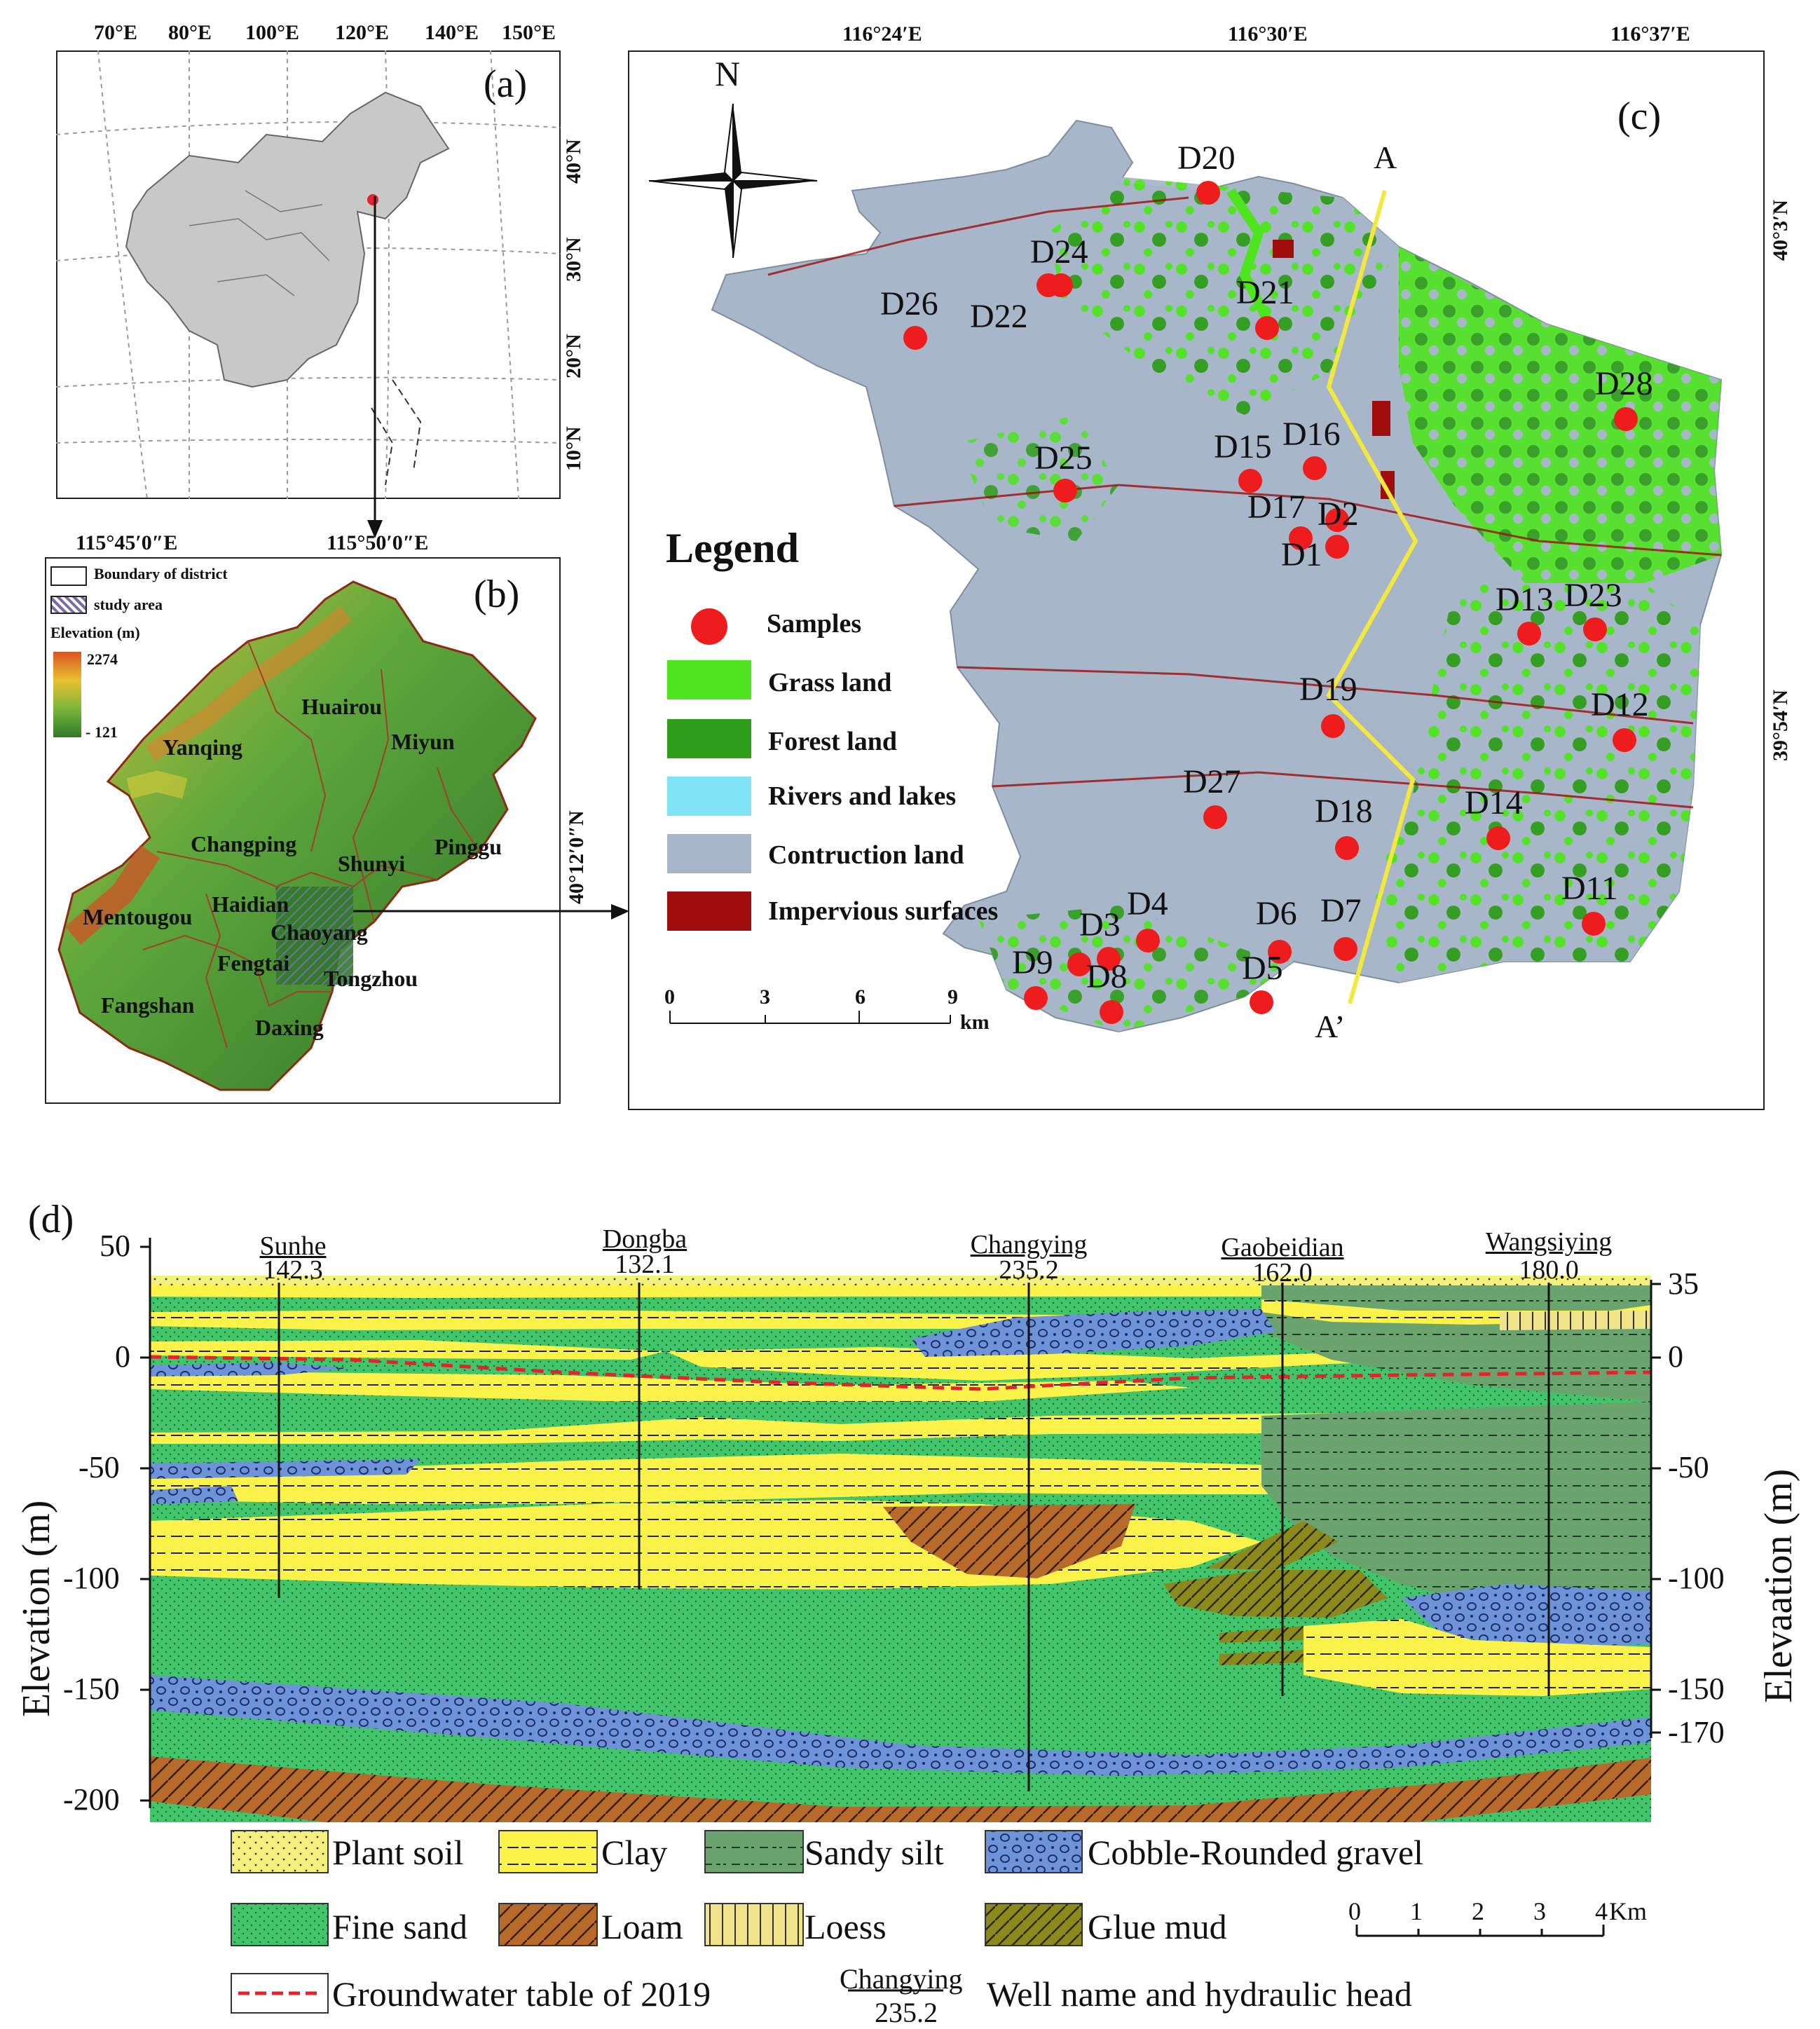 The width and height of the screenshot is (1820, 2029). I want to click on c-legend-samples-label: Samples, so click(815, 623).